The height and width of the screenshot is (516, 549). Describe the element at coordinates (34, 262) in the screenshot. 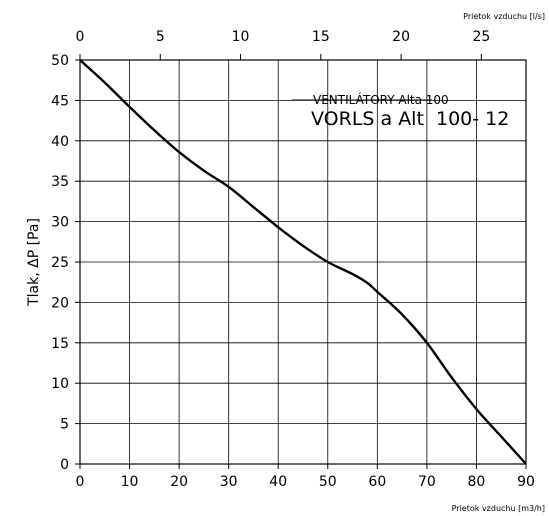

I see `y-axis-label: Tlak, ΔP [Pa]` at that location.